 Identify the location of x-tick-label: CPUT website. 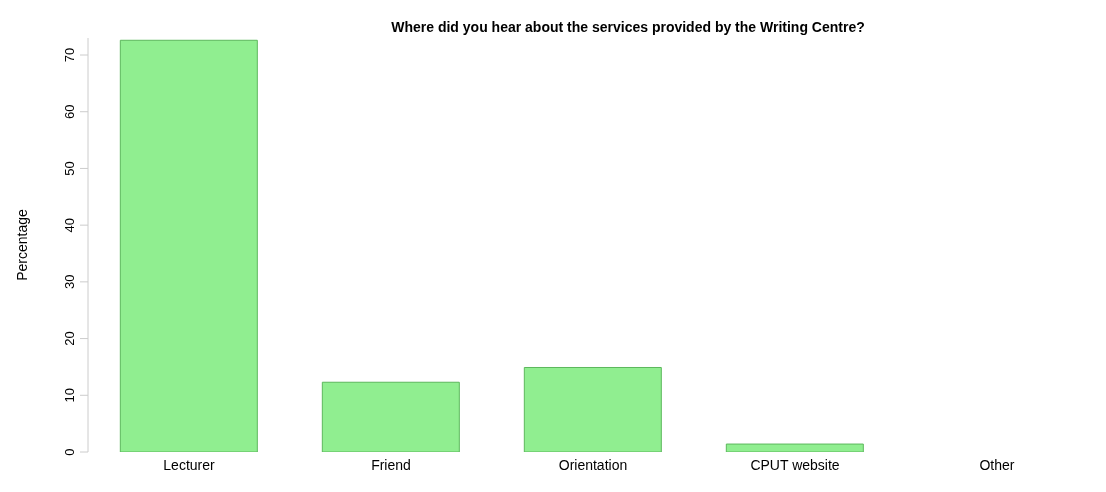
(795, 464).